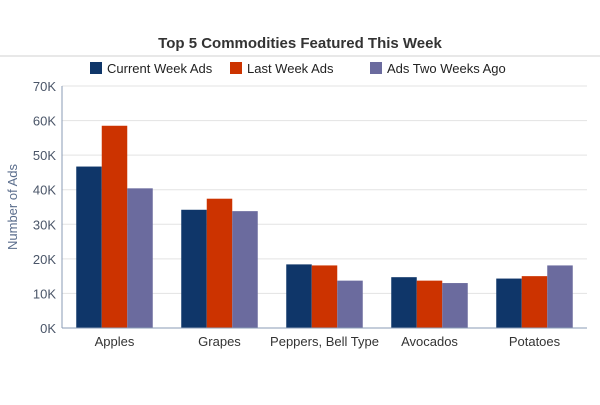 The height and width of the screenshot is (405, 600). I want to click on legend-item: Last Week Ads, so click(282, 68).